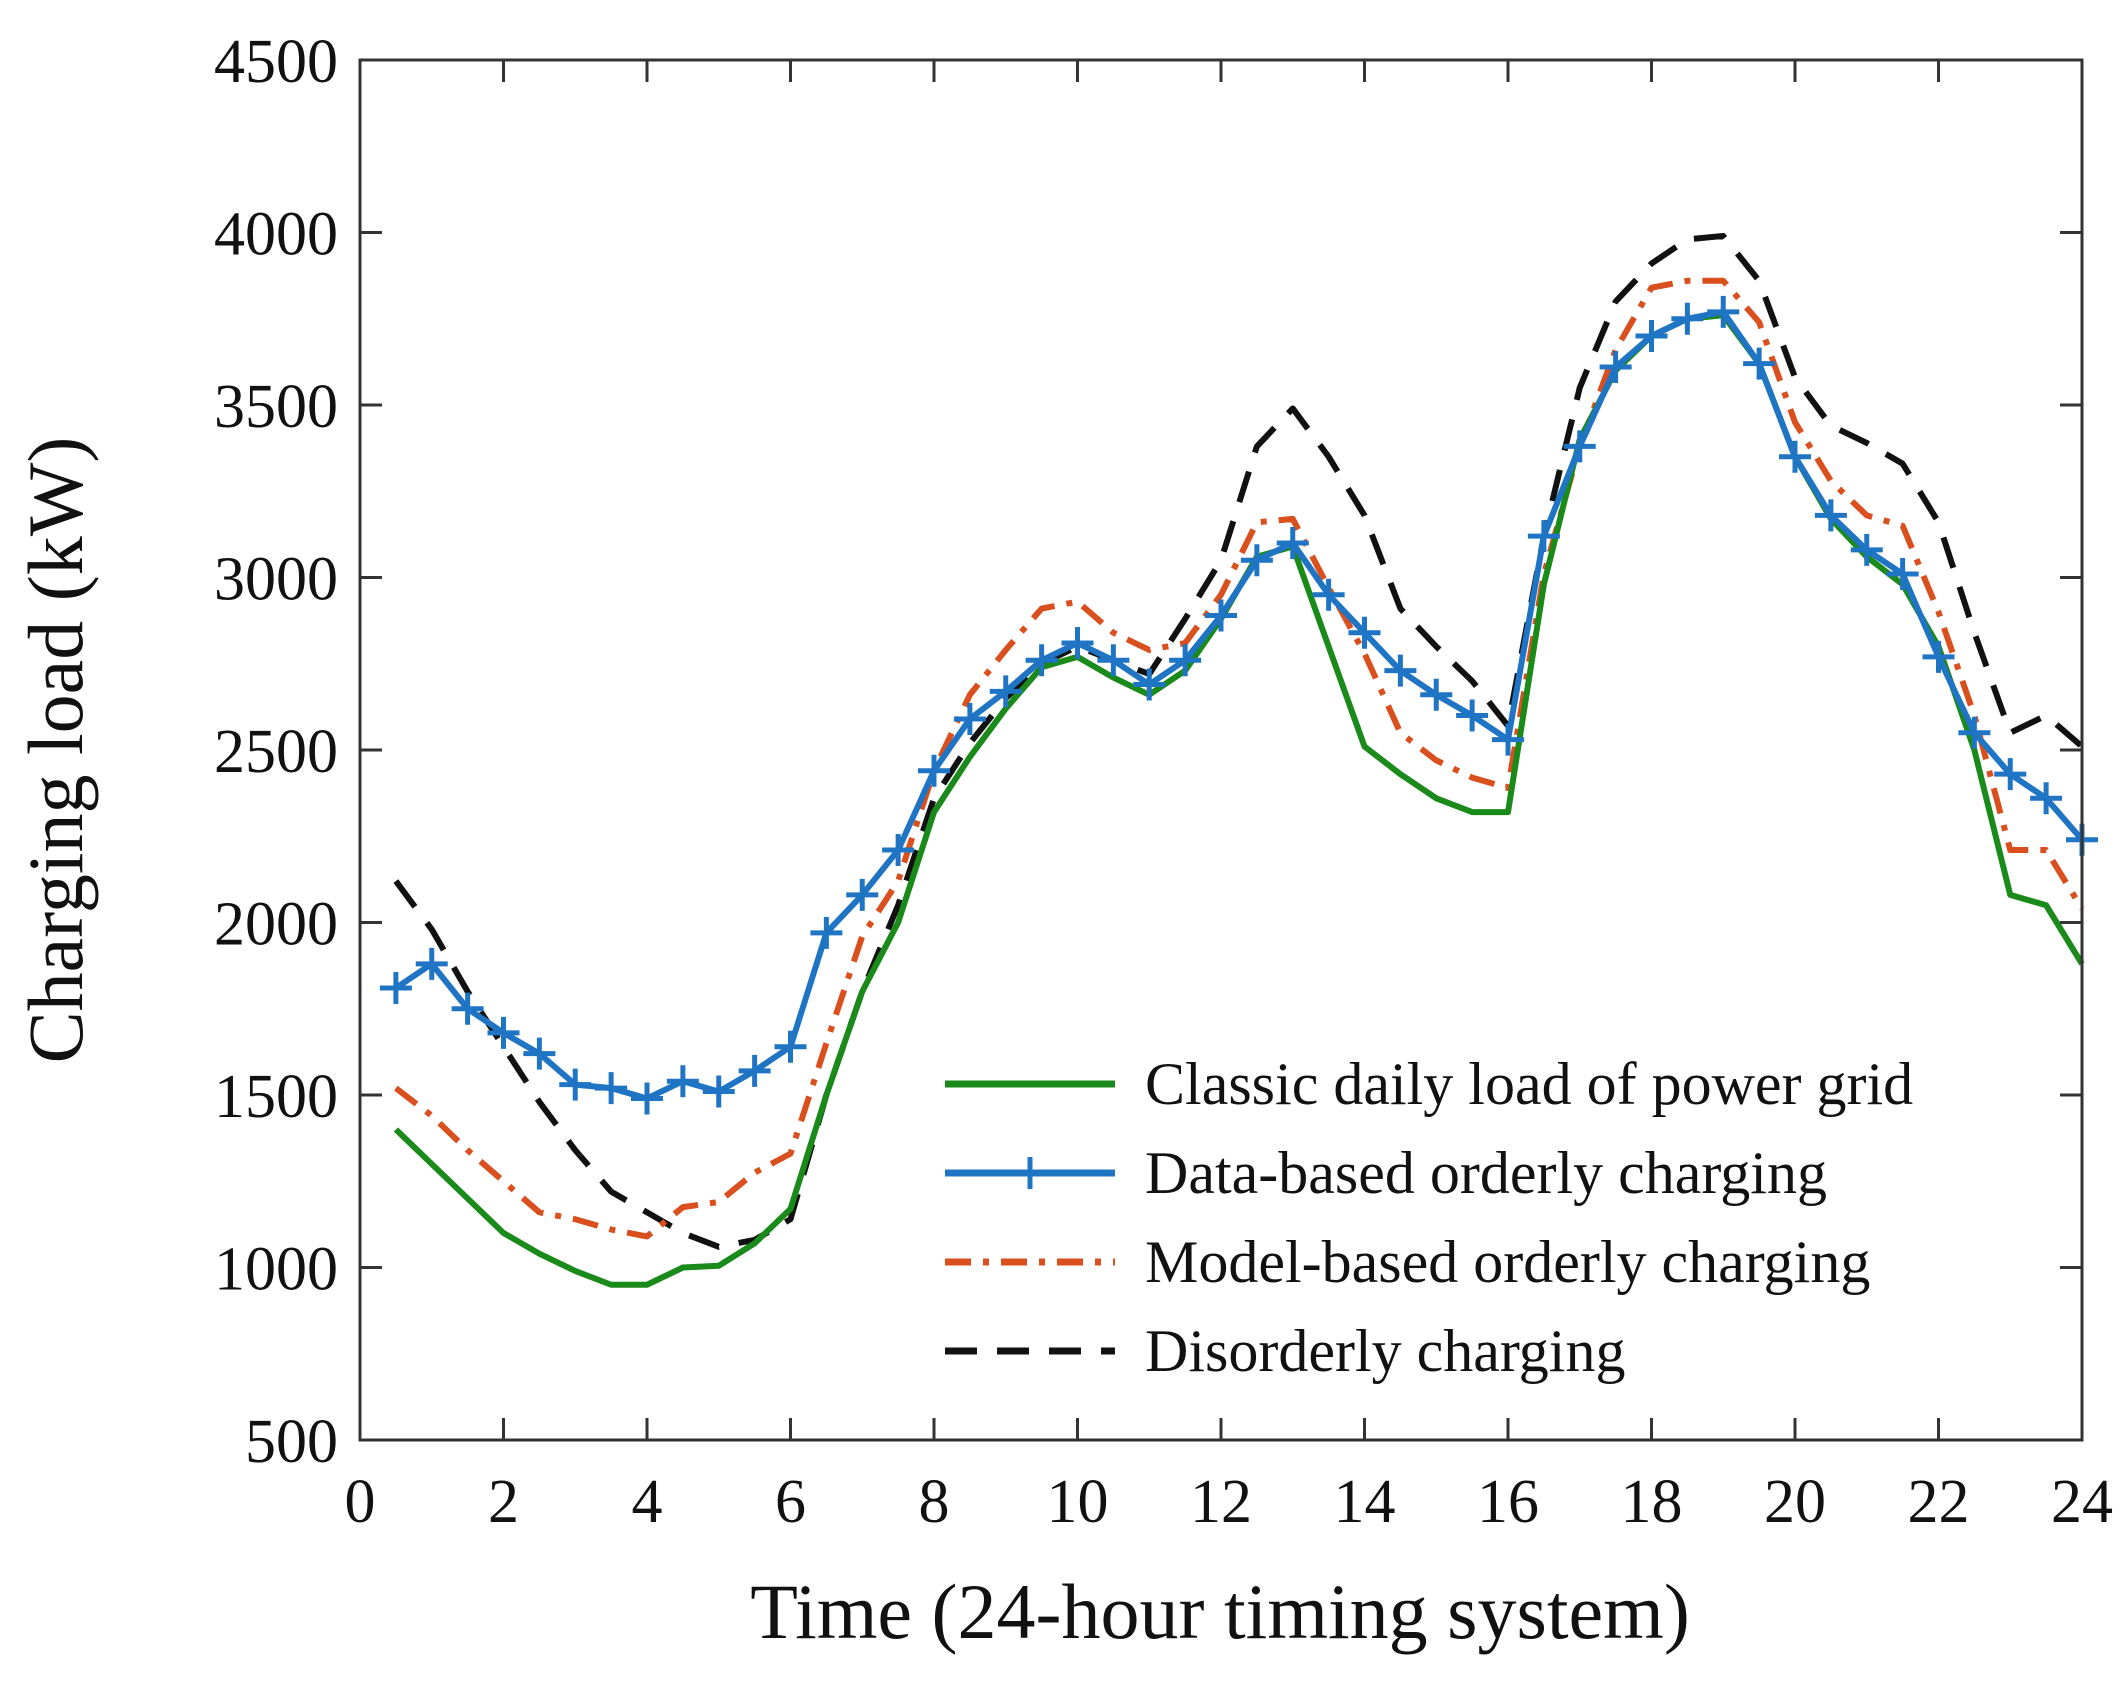 The height and width of the screenshot is (1702, 2122). Describe the element at coordinates (276, 407) in the screenshot. I see `y-tick-label: 3500` at that location.